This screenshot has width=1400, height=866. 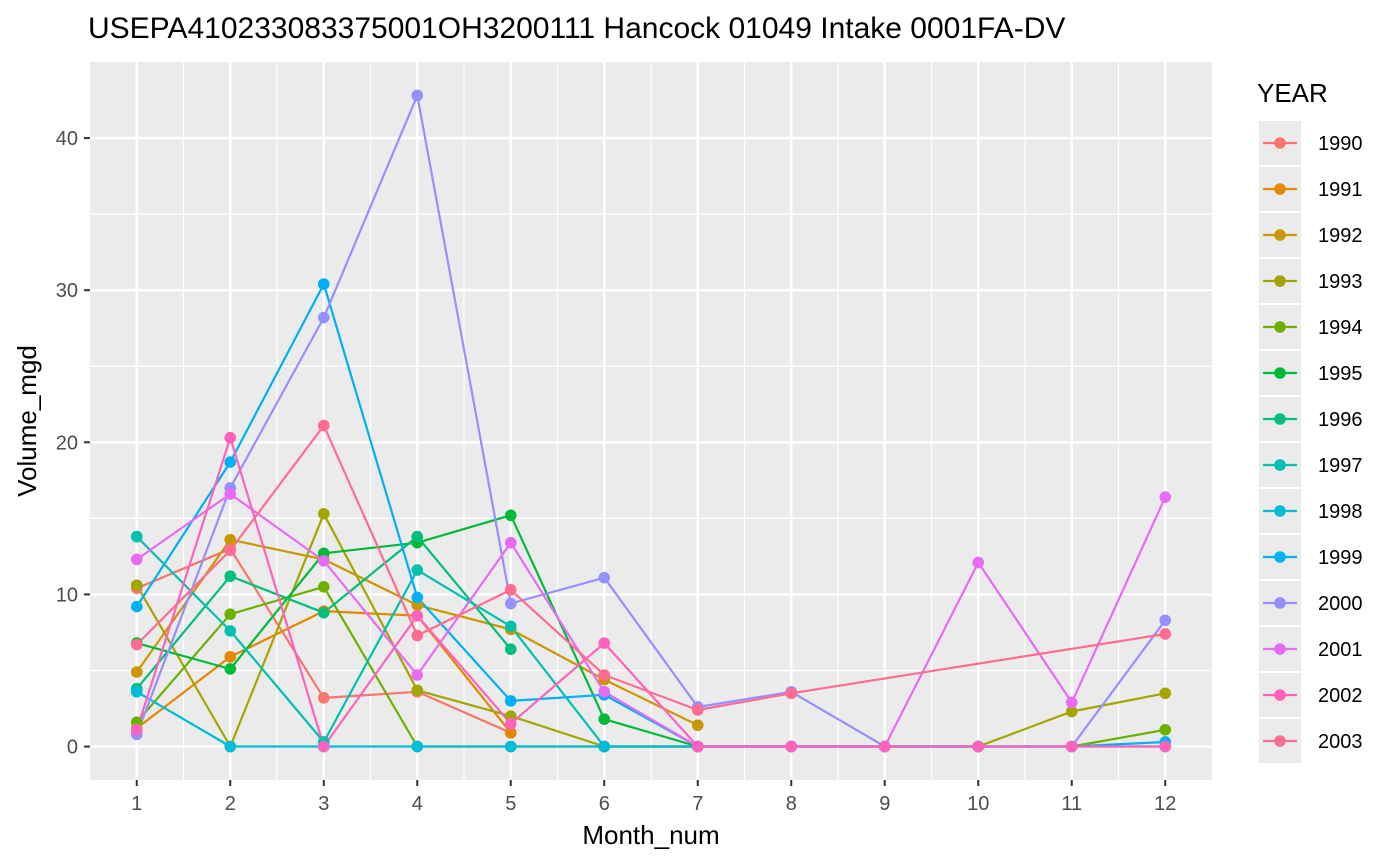 I want to click on y-axis: 0 10 20 30 40, so click(x=73, y=443).